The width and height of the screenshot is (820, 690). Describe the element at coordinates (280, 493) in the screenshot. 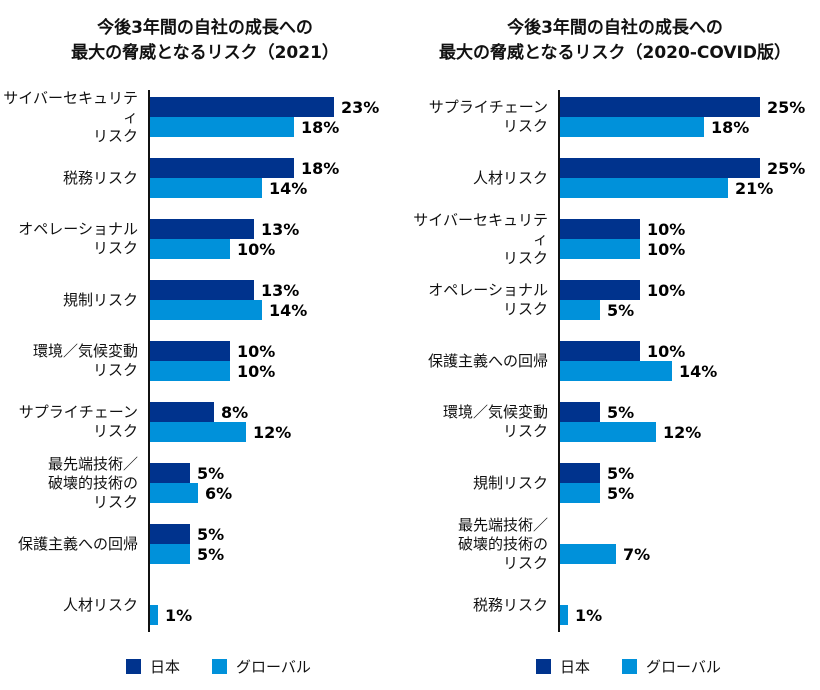

I see `bar-line-global: 6%` at that location.